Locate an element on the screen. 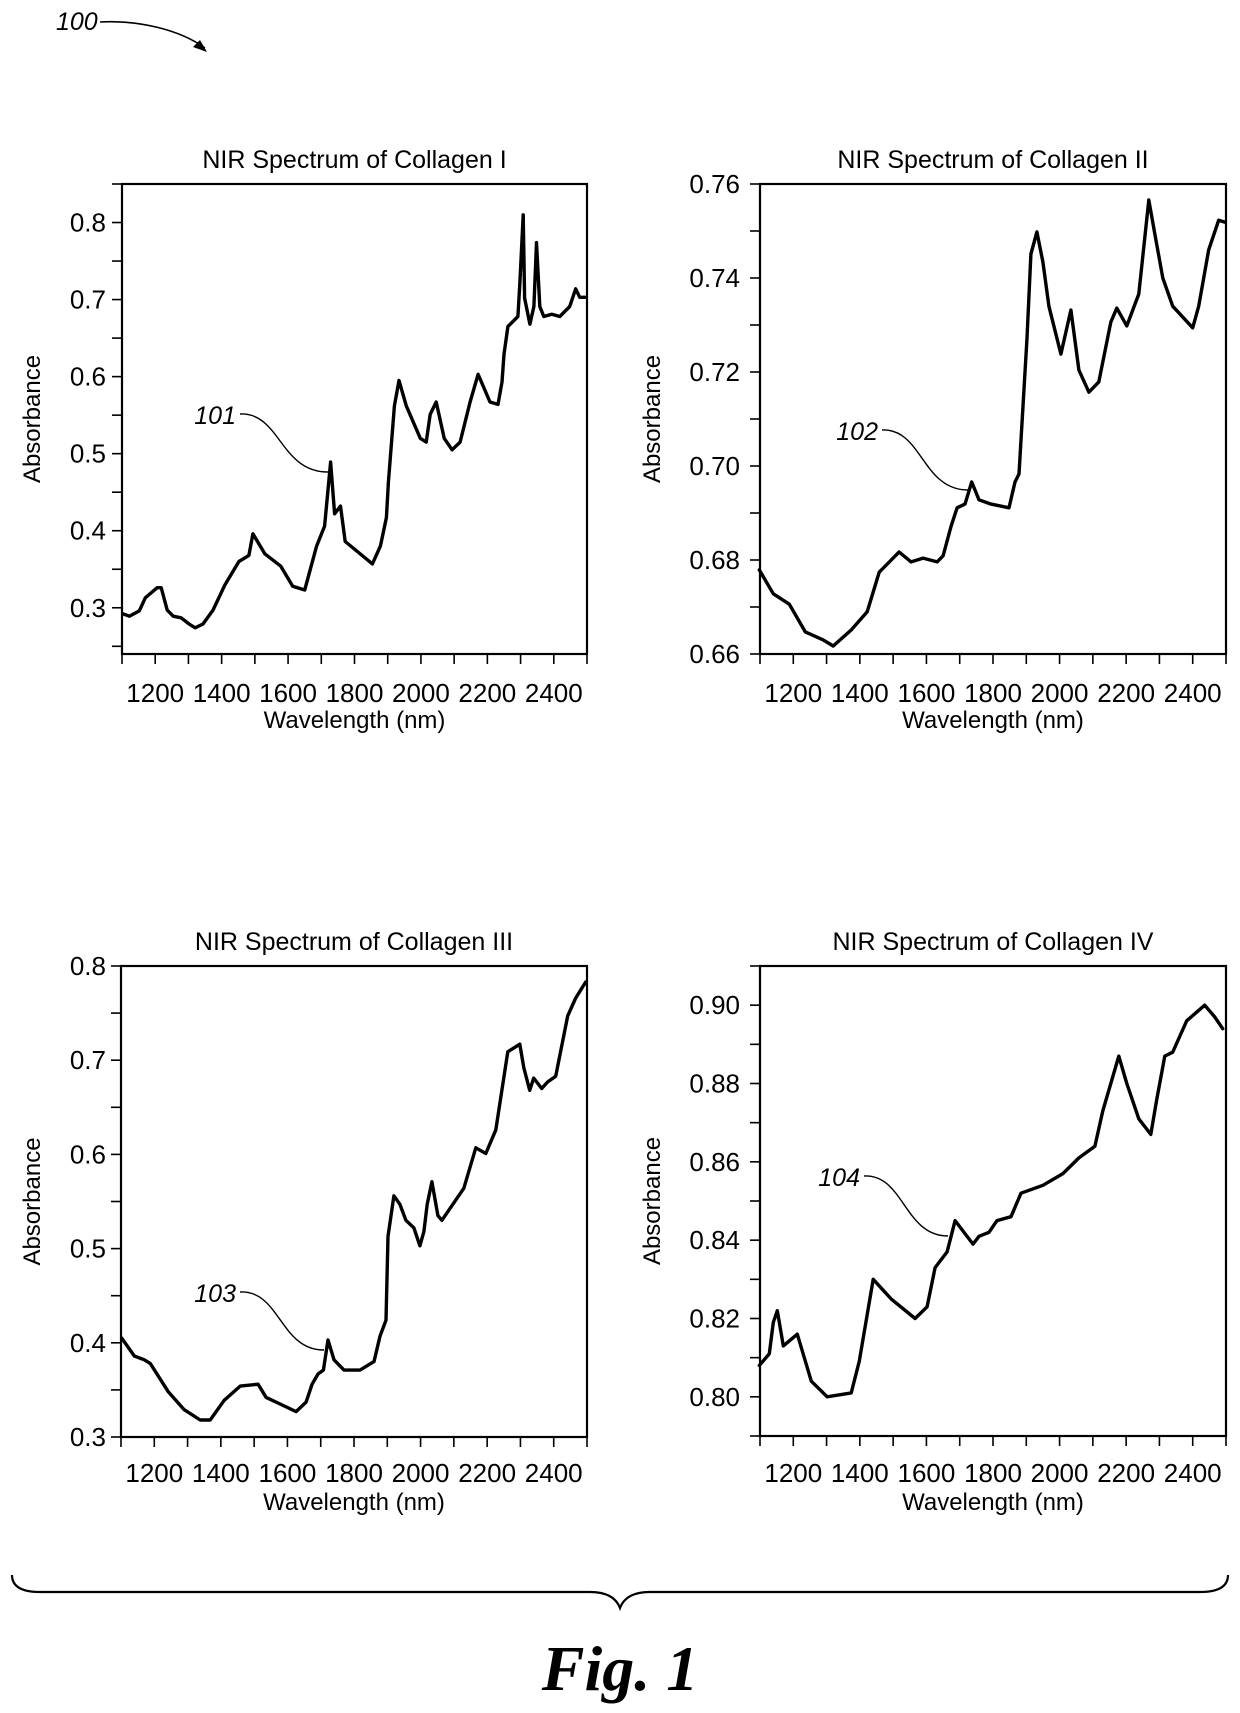  figure-reference-numeral: 100 is located at coordinates (77, 22).